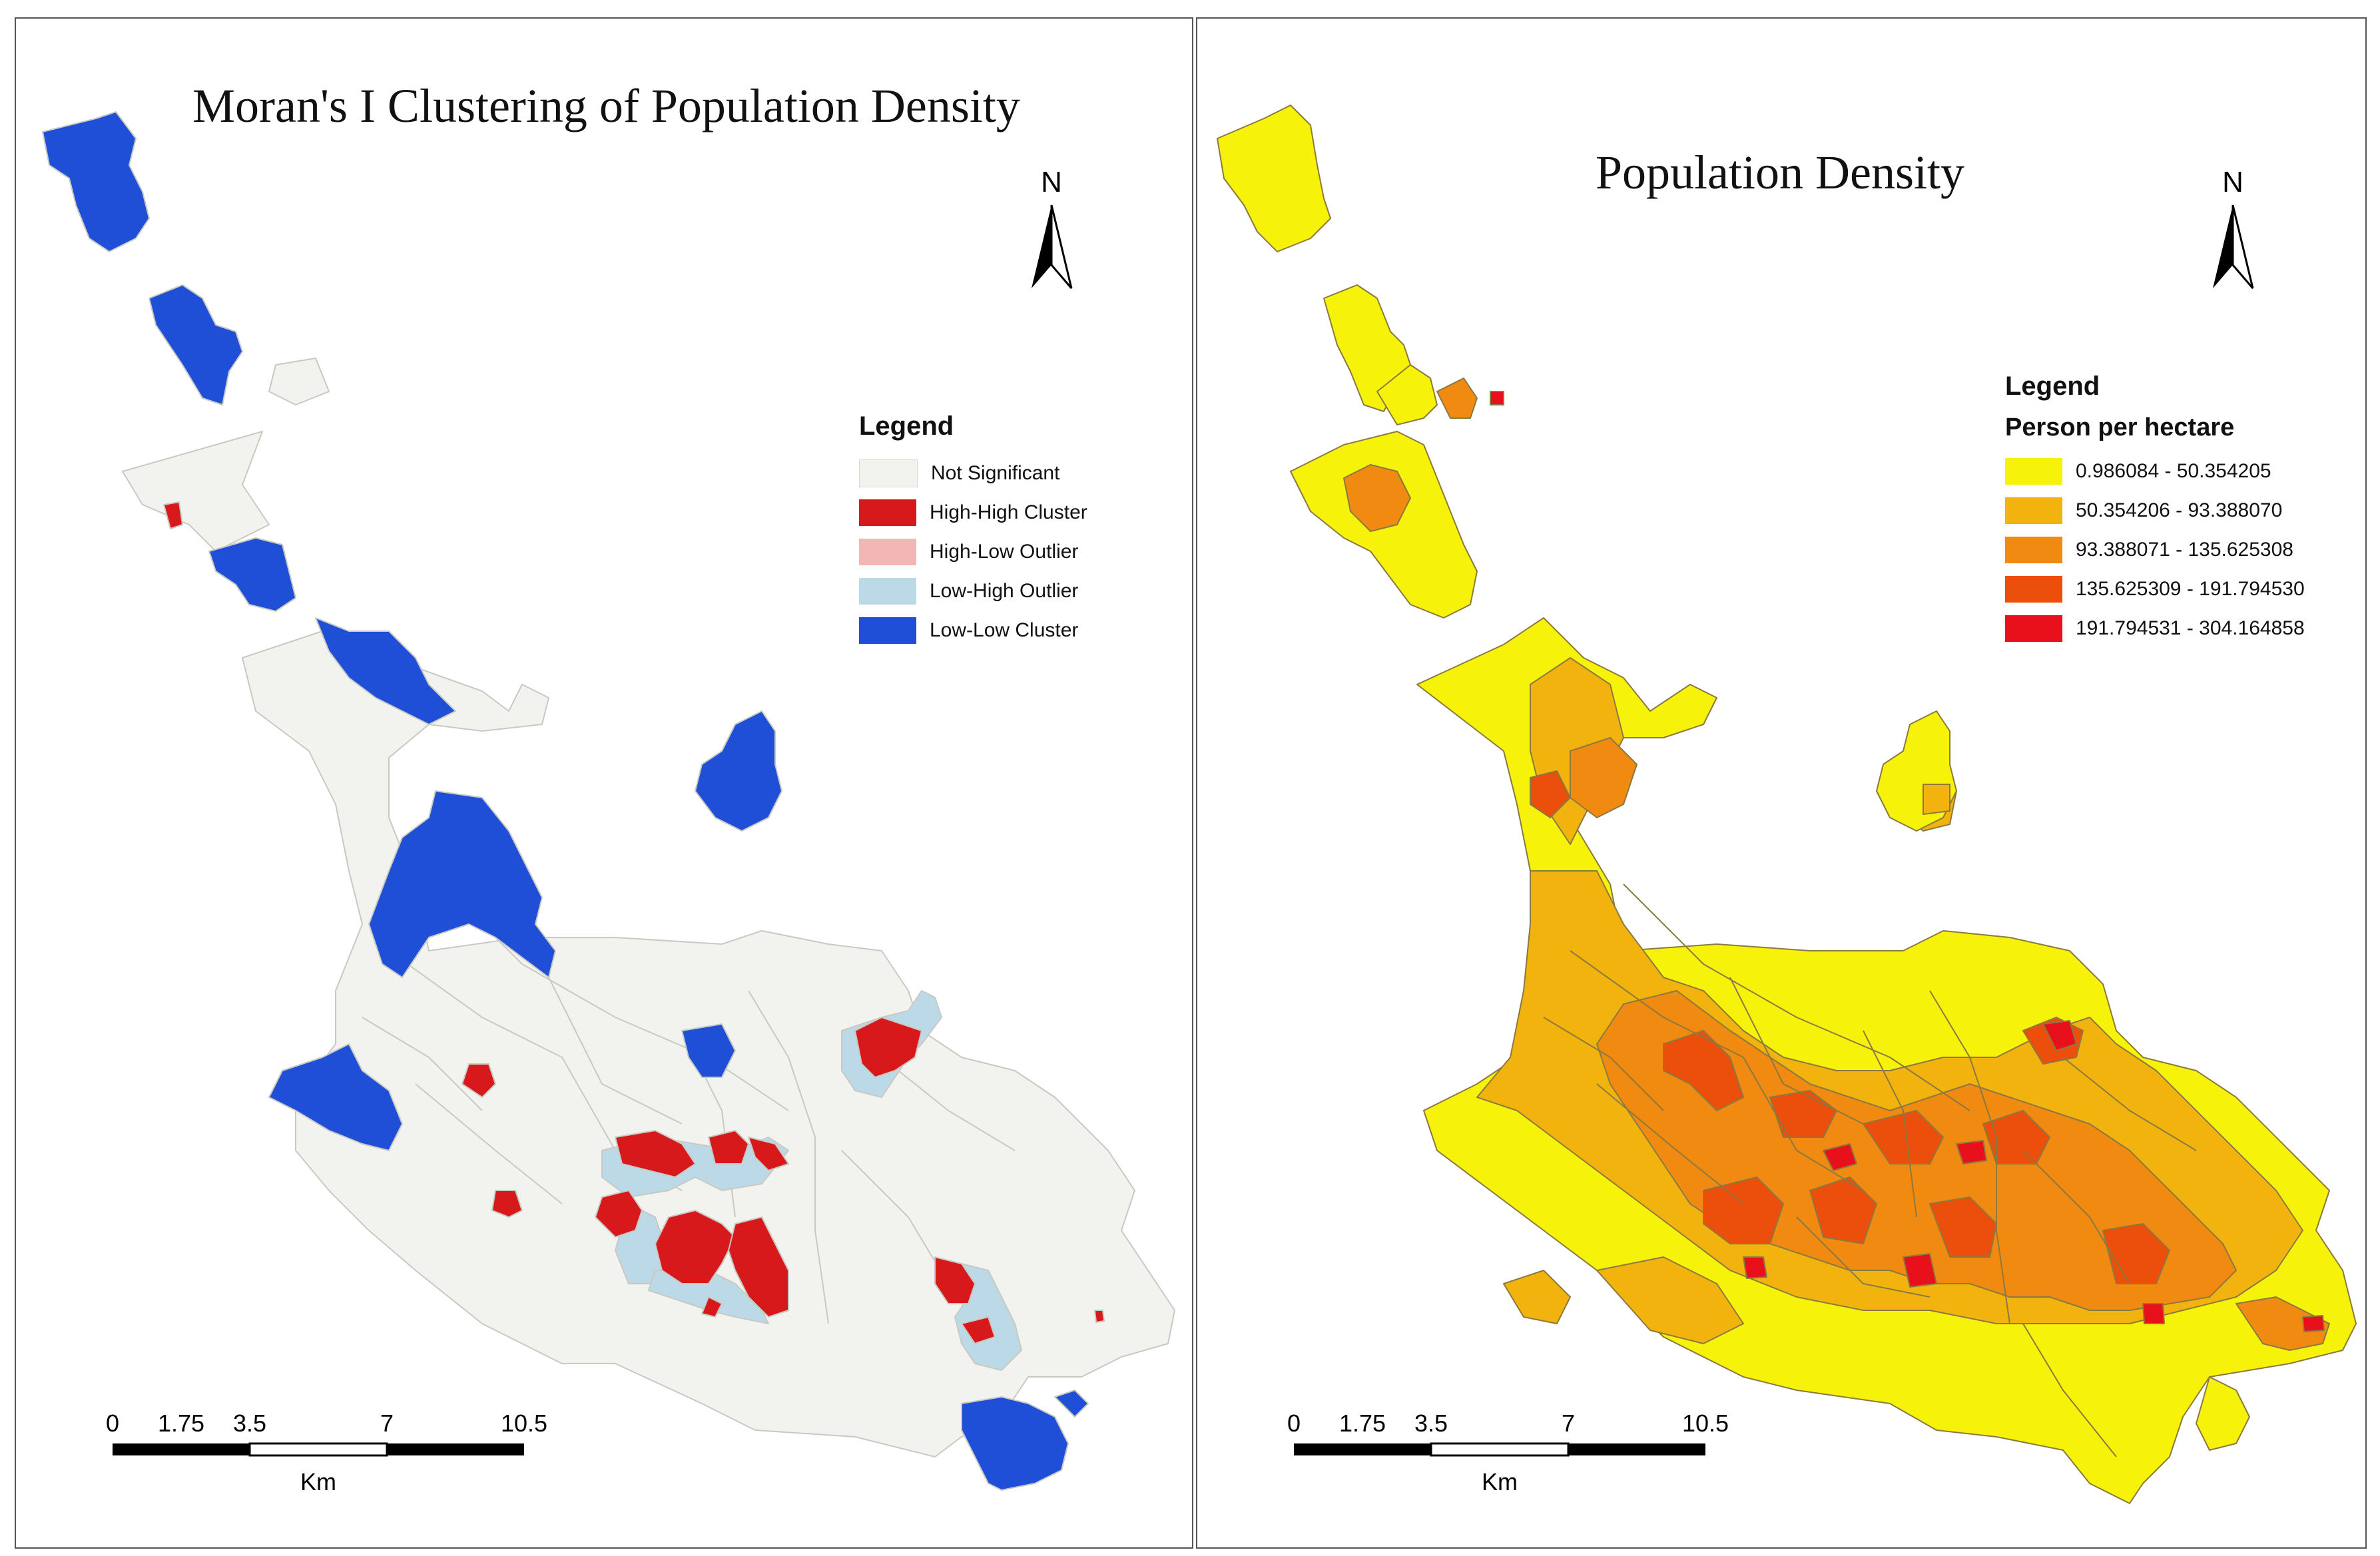 This screenshot has width=2380, height=1556. I want to click on legend-item: Not Significant, so click(973, 473).